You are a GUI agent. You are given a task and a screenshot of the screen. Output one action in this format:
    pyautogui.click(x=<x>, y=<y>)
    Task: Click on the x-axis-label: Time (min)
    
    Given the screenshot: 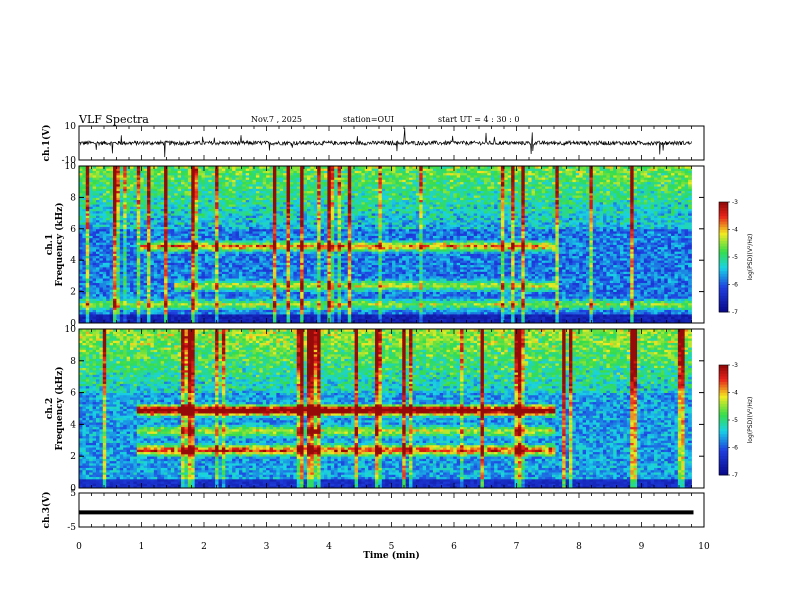 What is the action you would take?
    pyautogui.click(x=391, y=555)
    